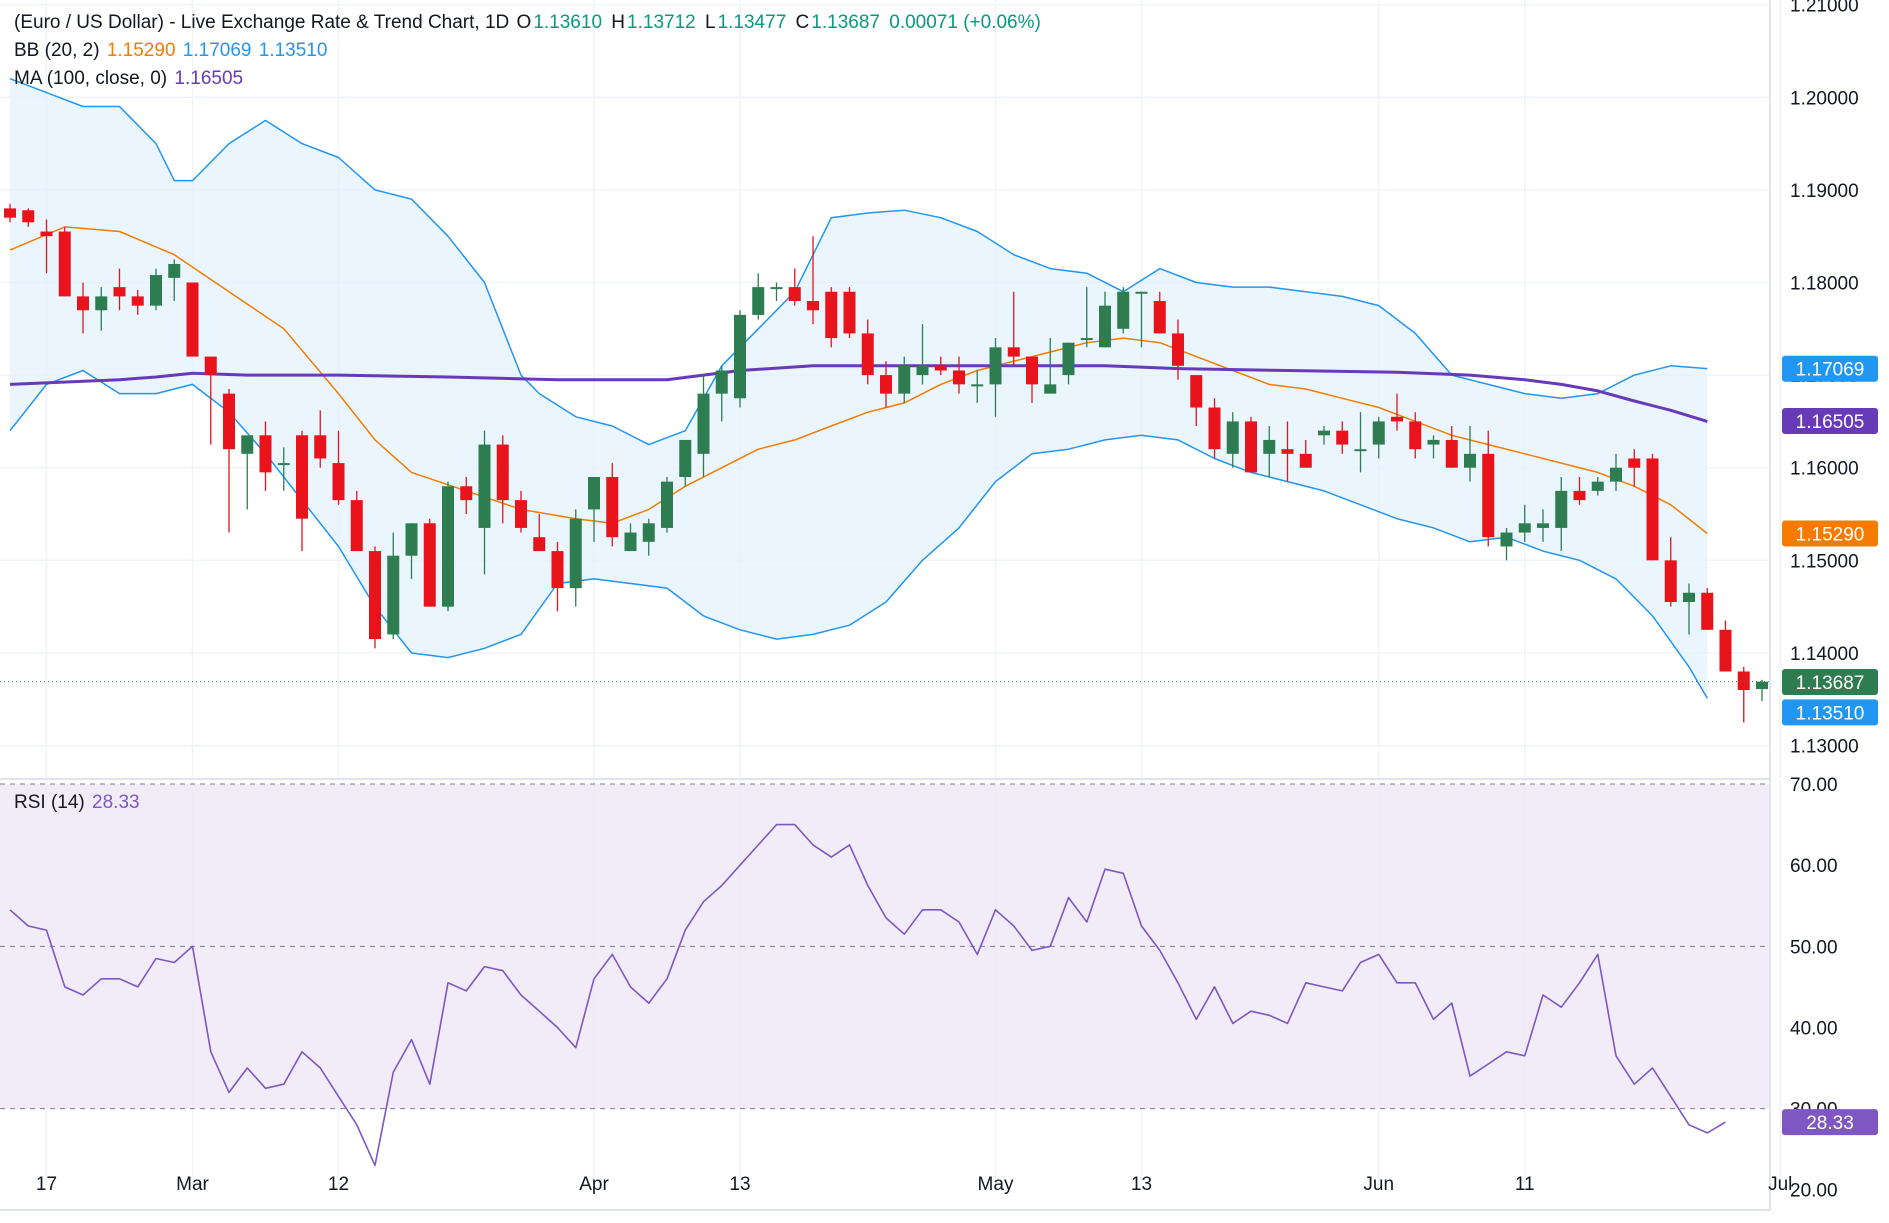 The height and width of the screenshot is (1223, 1889). I want to click on rsi-legend: RSI (14) 28.33, so click(78, 803).